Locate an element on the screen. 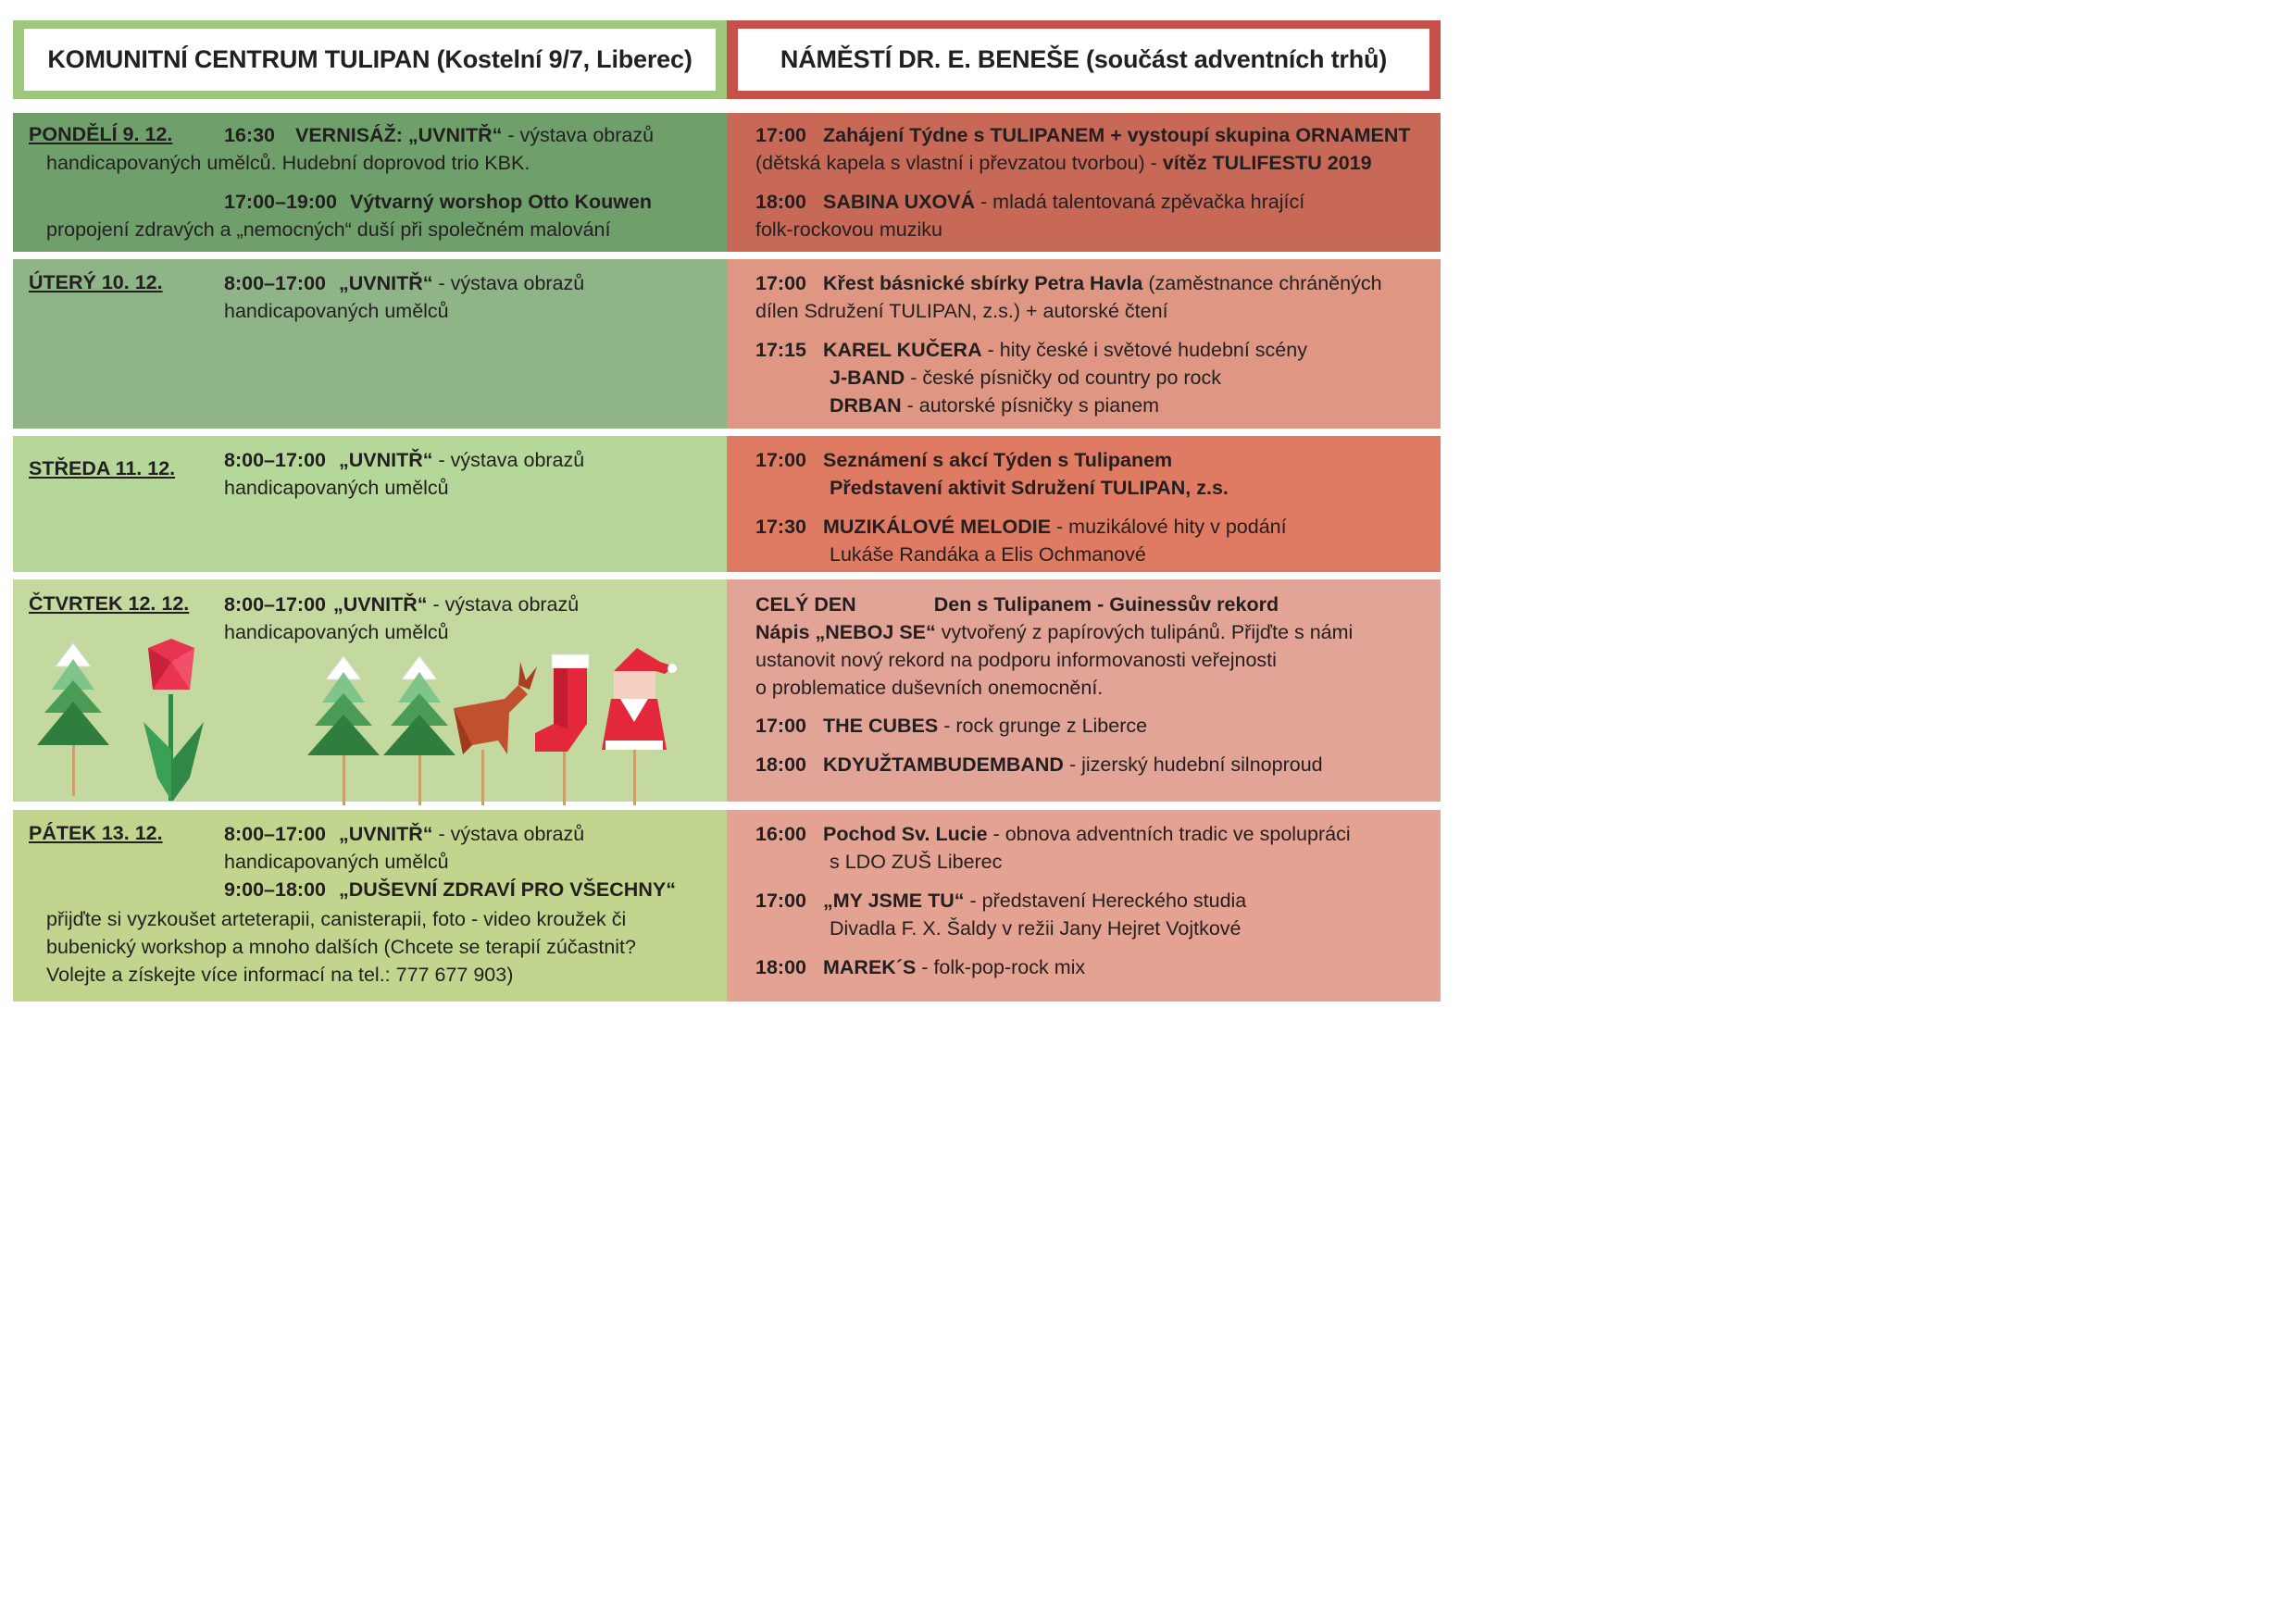 The height and width of the screenshot is (1618, 2296). mon-left-event-2: 17:00–19:00 Výtvarný worshop Otto Kouwen is located at coordinates (438, 202).